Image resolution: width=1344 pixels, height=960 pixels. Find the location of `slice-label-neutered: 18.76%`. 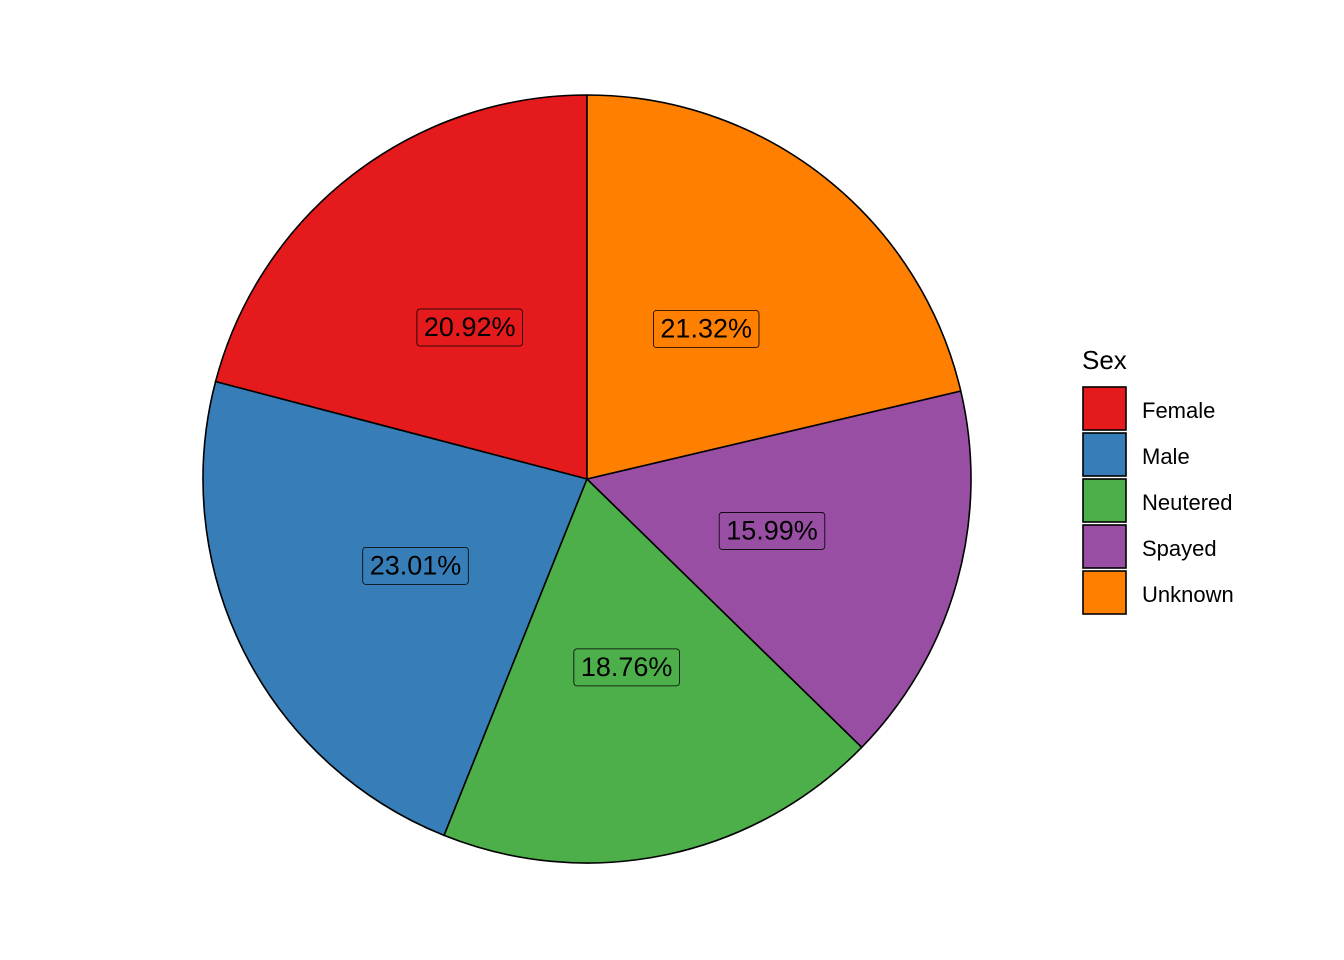

slice-label-neutered: 18.76% is located at coordinates (626, 667).